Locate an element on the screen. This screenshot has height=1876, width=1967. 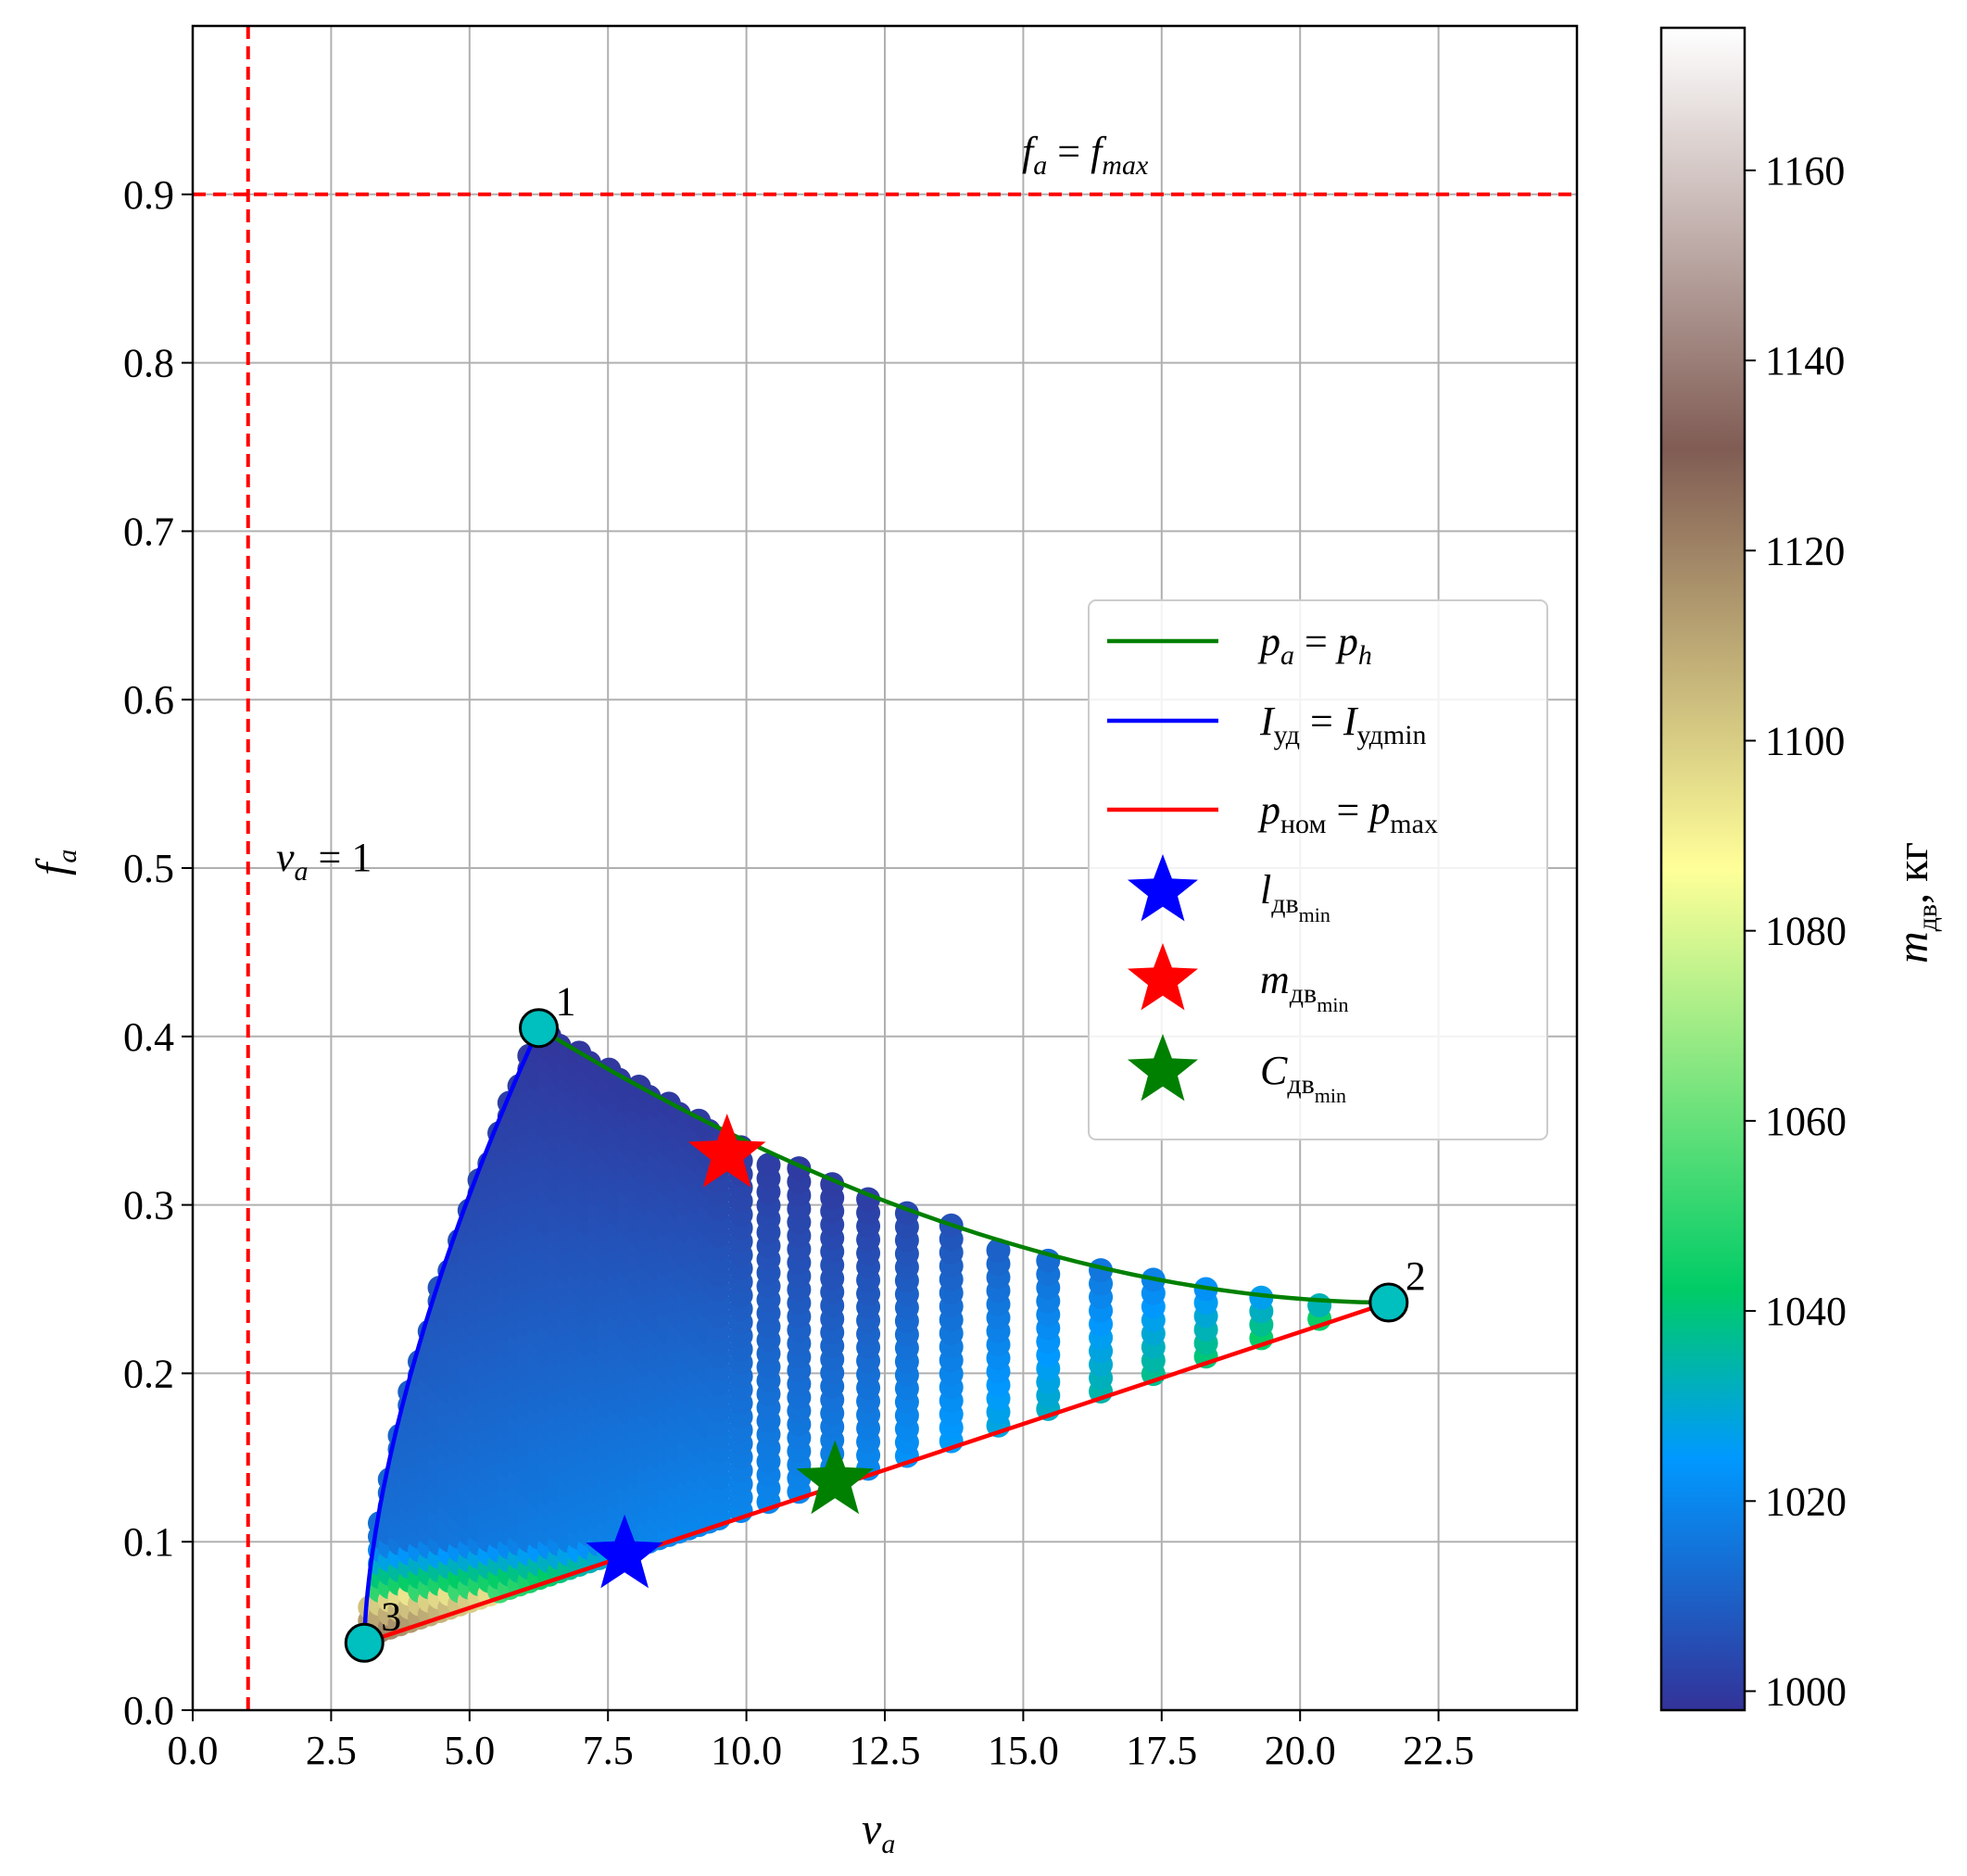
legend-label-pnom: pном = pmax is located at coordinates (1347, 813).